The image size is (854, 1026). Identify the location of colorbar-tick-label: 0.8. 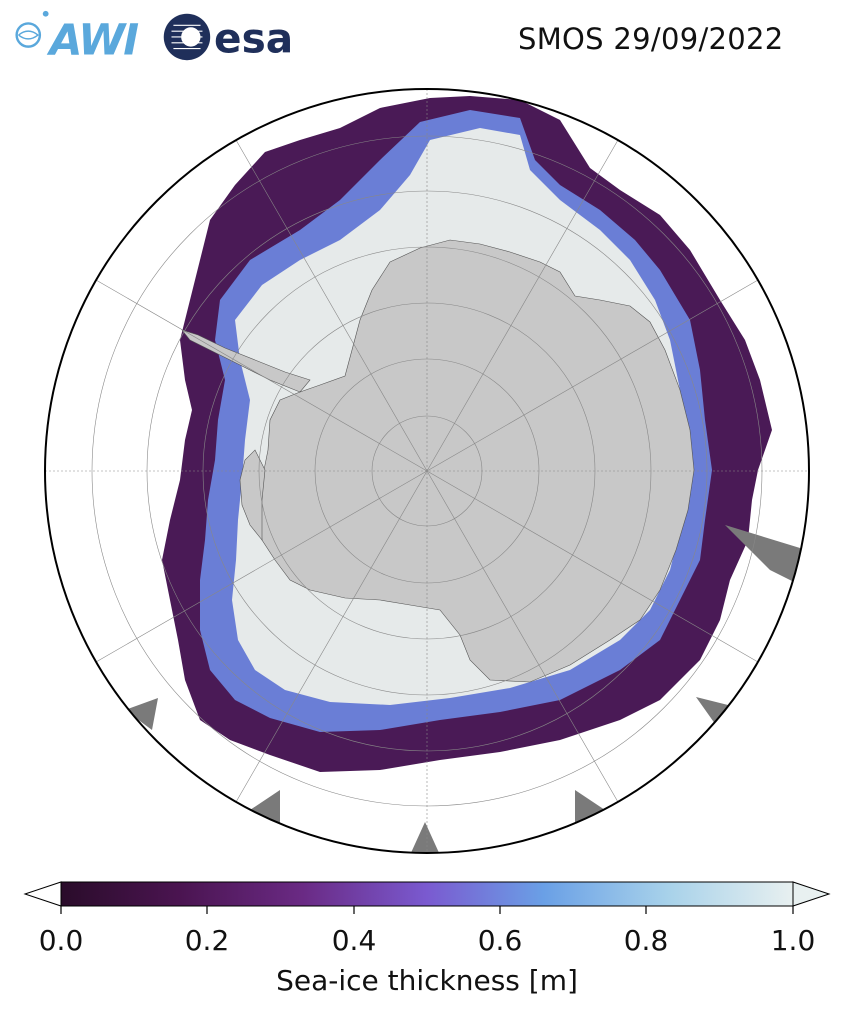
(646, 940).